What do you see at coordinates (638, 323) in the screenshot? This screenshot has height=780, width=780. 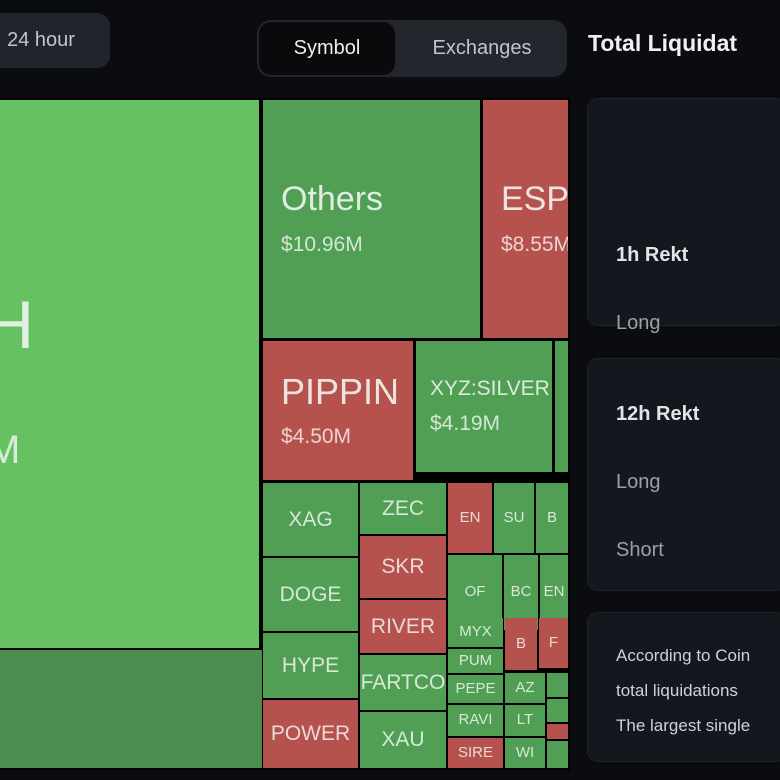 I see `card-1h-long-label: Long` at bounding box center [638, 323].